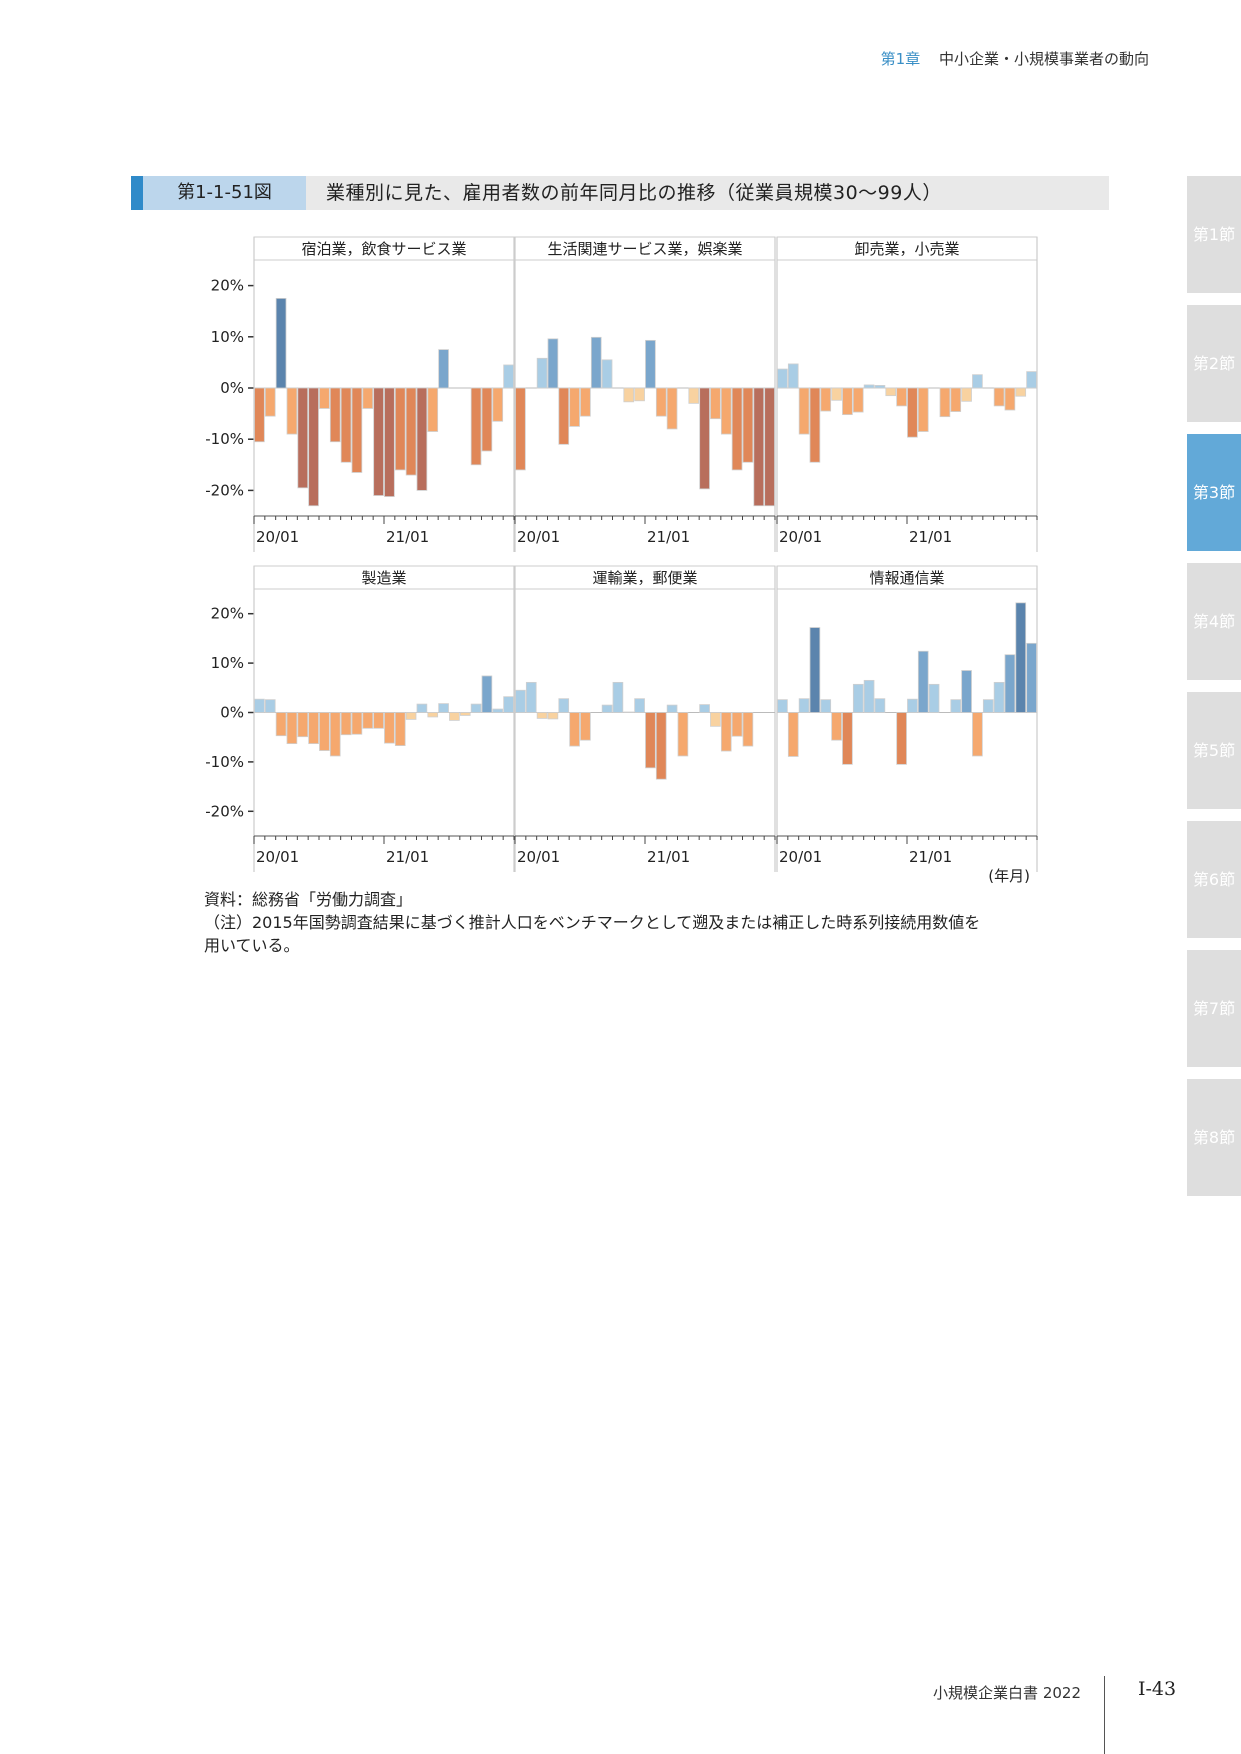  What do you see at coordinates (1214, 1008) in the screenshot?
I see `section-tab-7: 第7節` at bounding box center [1214, 1008].